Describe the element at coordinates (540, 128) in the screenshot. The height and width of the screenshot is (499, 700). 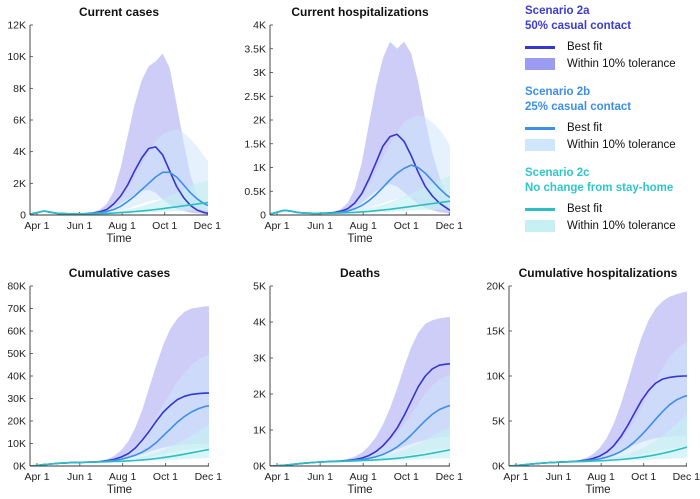
I see `legend-2b-line-swatch` at that location.